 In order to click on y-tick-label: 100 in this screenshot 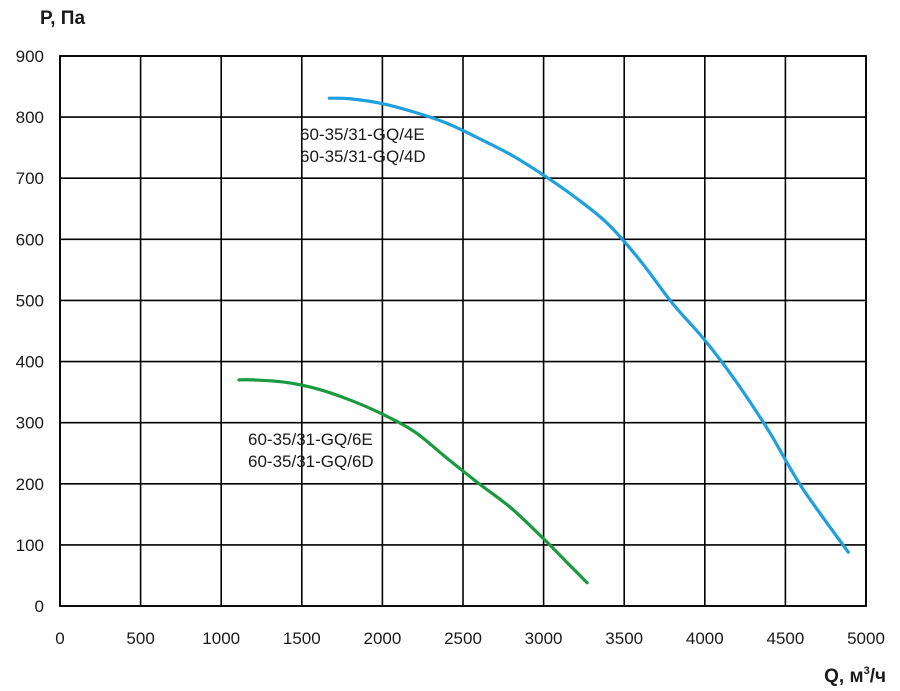, I will do `click(30, 545)`.